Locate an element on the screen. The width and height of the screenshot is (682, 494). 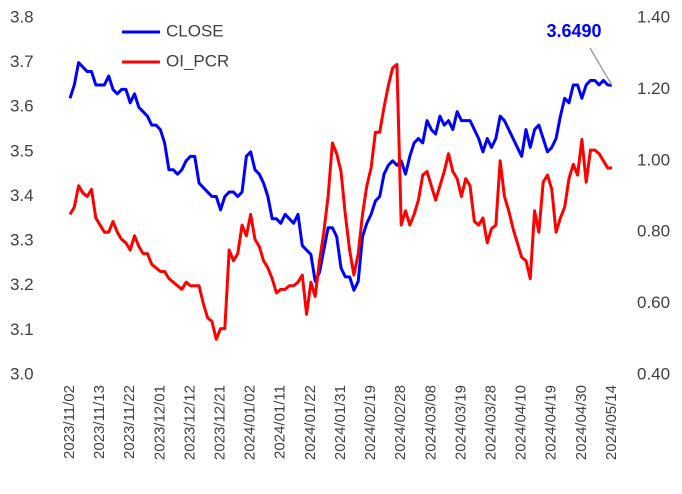
x-tick-label: 2023/12/01 is located at coordinates (159, 422).